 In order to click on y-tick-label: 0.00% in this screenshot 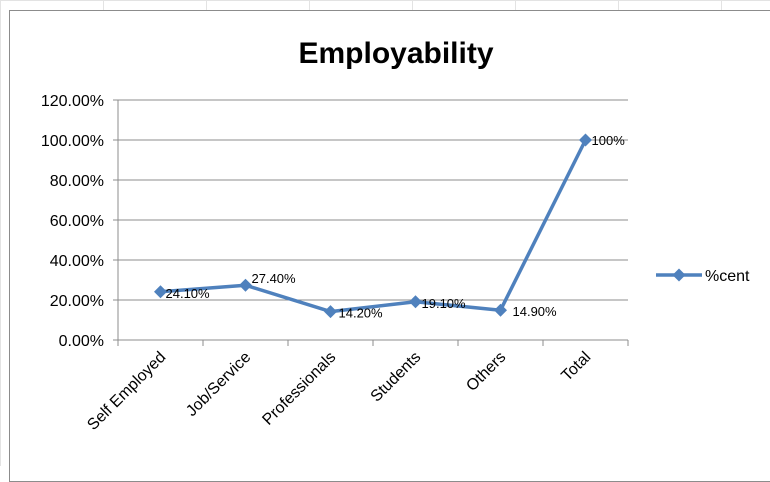, I will do `click(81, 341)`.